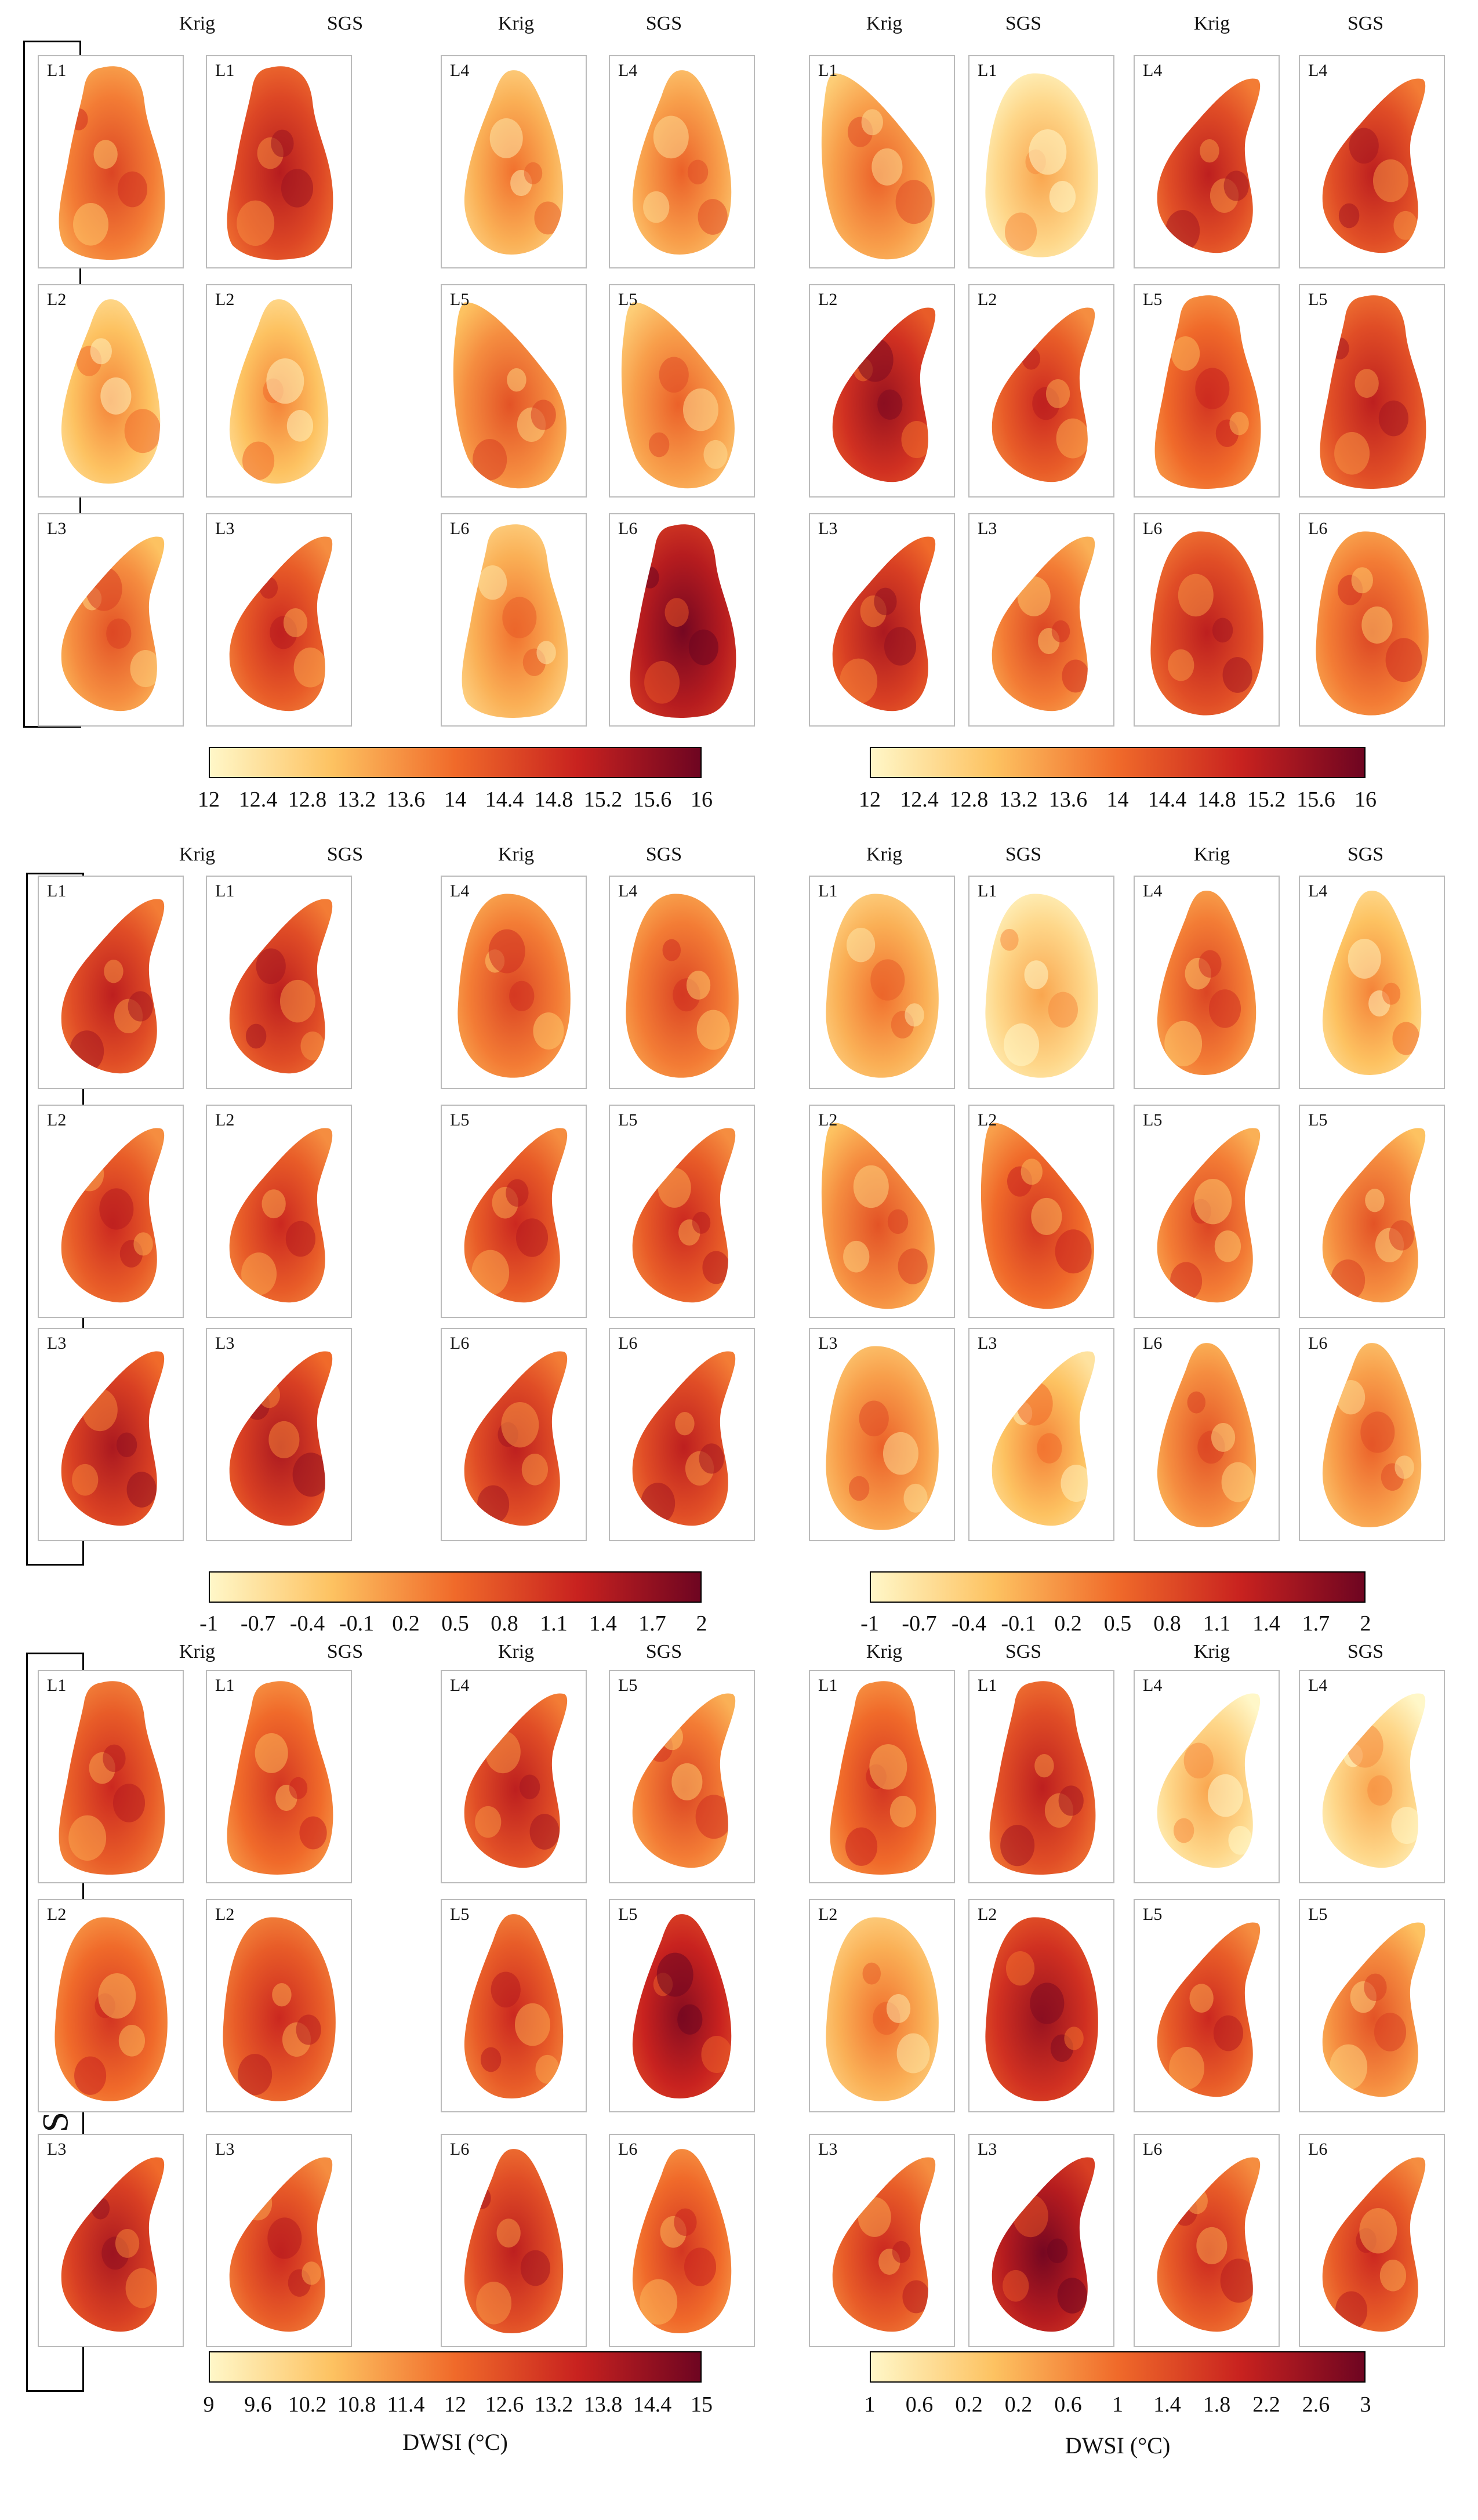 Image resolution: width=1478 pixels, height=2520 pixels. Describe the element at coordinates (1118, 763) in the screenshot. I see `colorbar` at that location.